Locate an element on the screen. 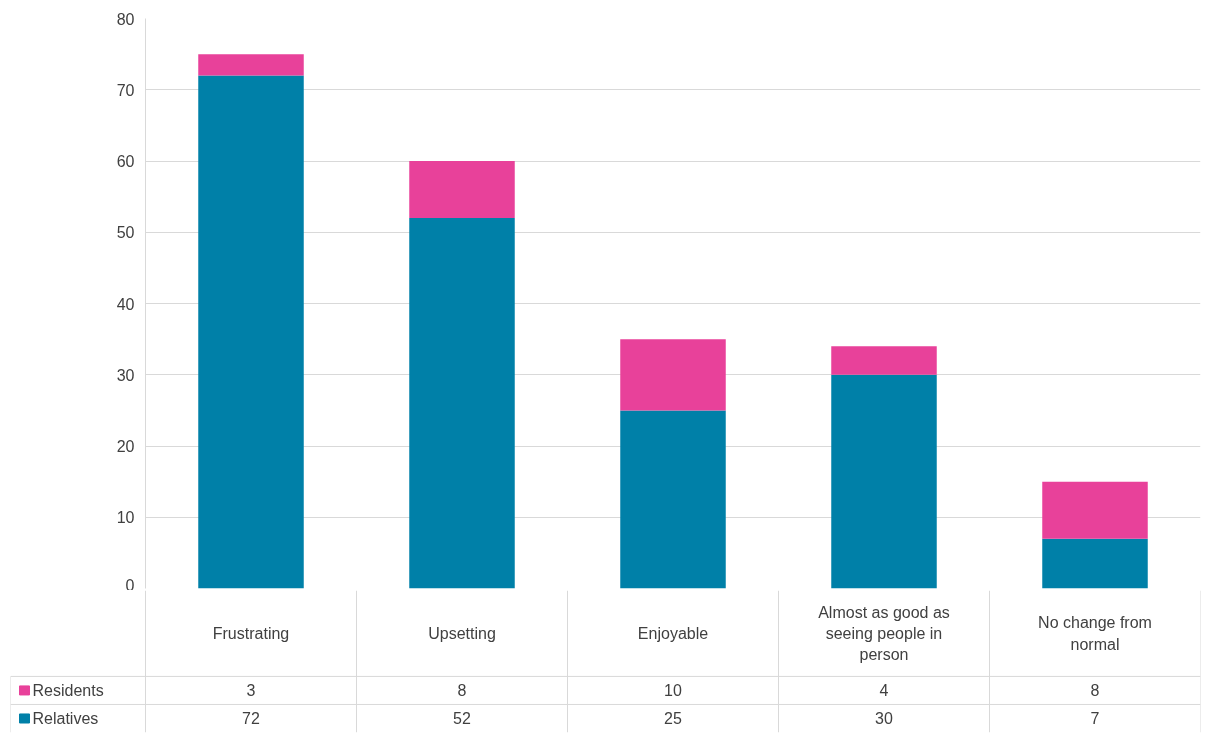 Image resolution: width=1212 pixels, height=734 pixels. data-label: 4 is located at coordinates (884, 691).